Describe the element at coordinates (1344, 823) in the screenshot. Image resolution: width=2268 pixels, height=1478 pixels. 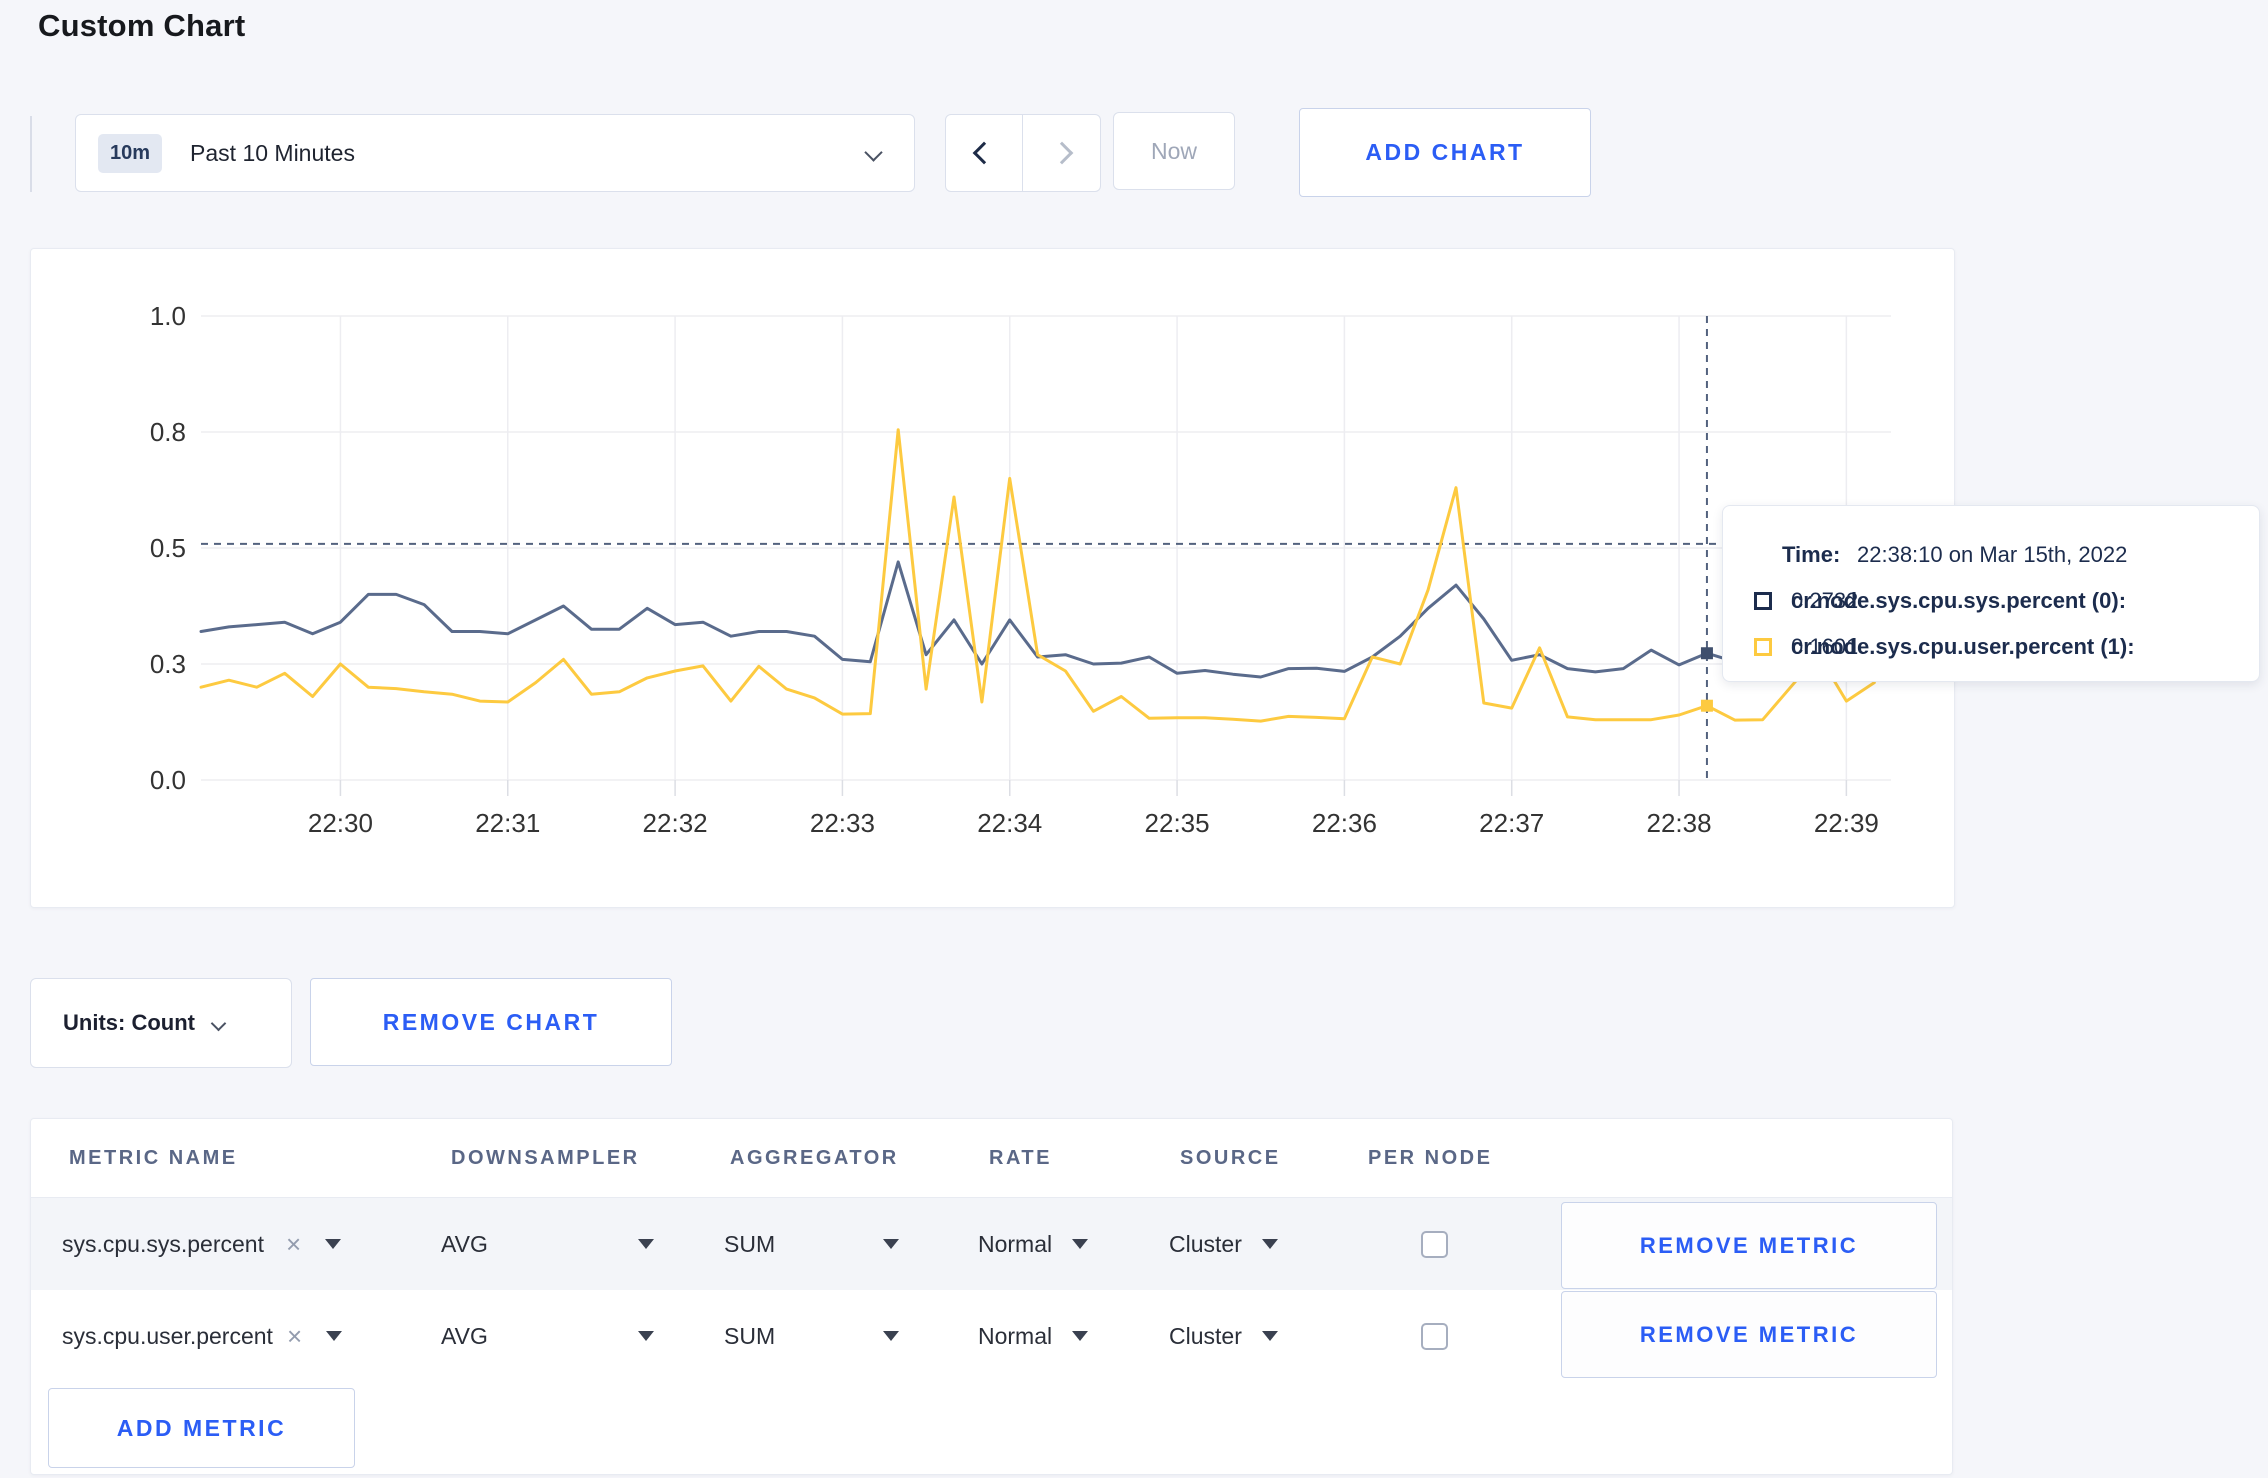
I see `x-axis-tick-label: 22:36` at that location.